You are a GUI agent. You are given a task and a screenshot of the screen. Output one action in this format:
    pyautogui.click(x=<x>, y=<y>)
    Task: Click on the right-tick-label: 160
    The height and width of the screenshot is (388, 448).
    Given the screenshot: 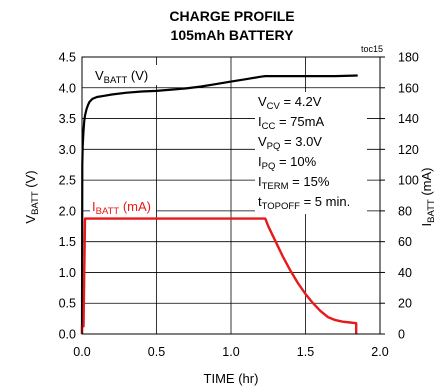 What is the action you would take?
    pyautogui.click(x=408, y=88)
    